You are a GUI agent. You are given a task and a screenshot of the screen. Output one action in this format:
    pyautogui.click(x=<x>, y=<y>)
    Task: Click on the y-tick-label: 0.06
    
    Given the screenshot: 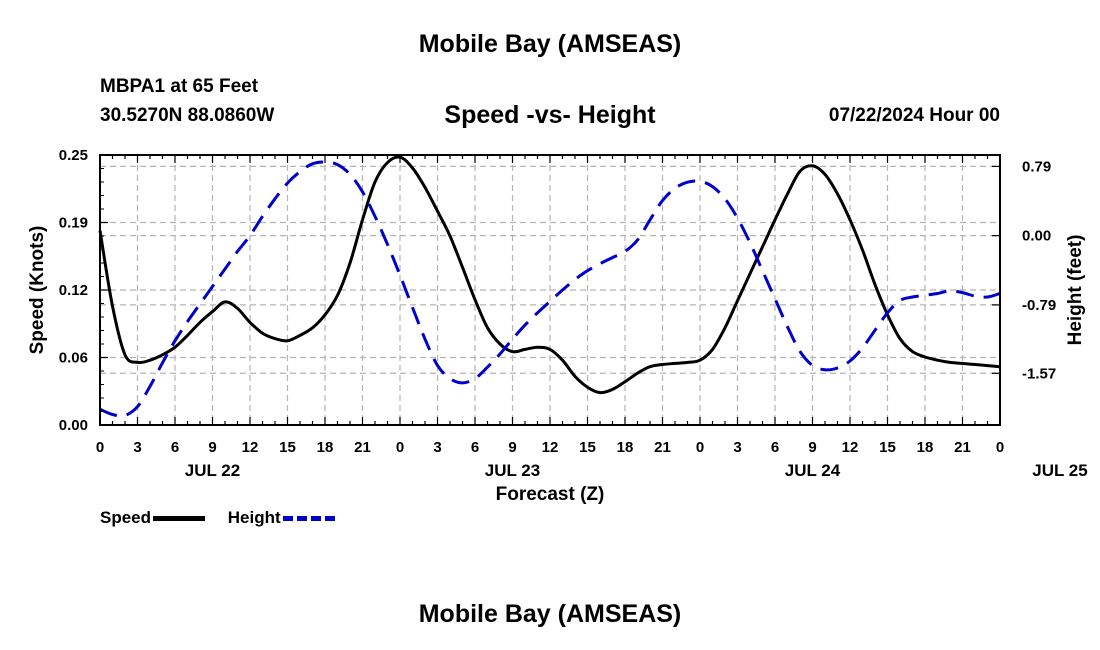 What is the action you would take?
    pyautogui.click(x=73, y=358)
    